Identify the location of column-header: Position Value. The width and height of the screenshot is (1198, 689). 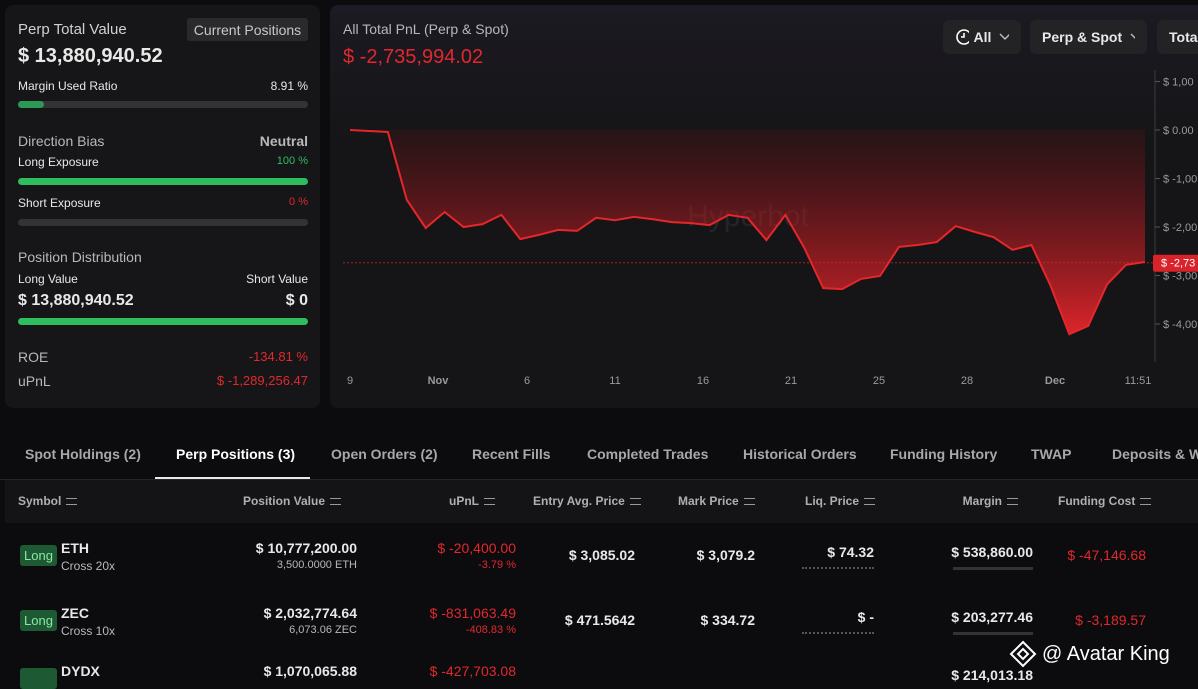
(292, 501).